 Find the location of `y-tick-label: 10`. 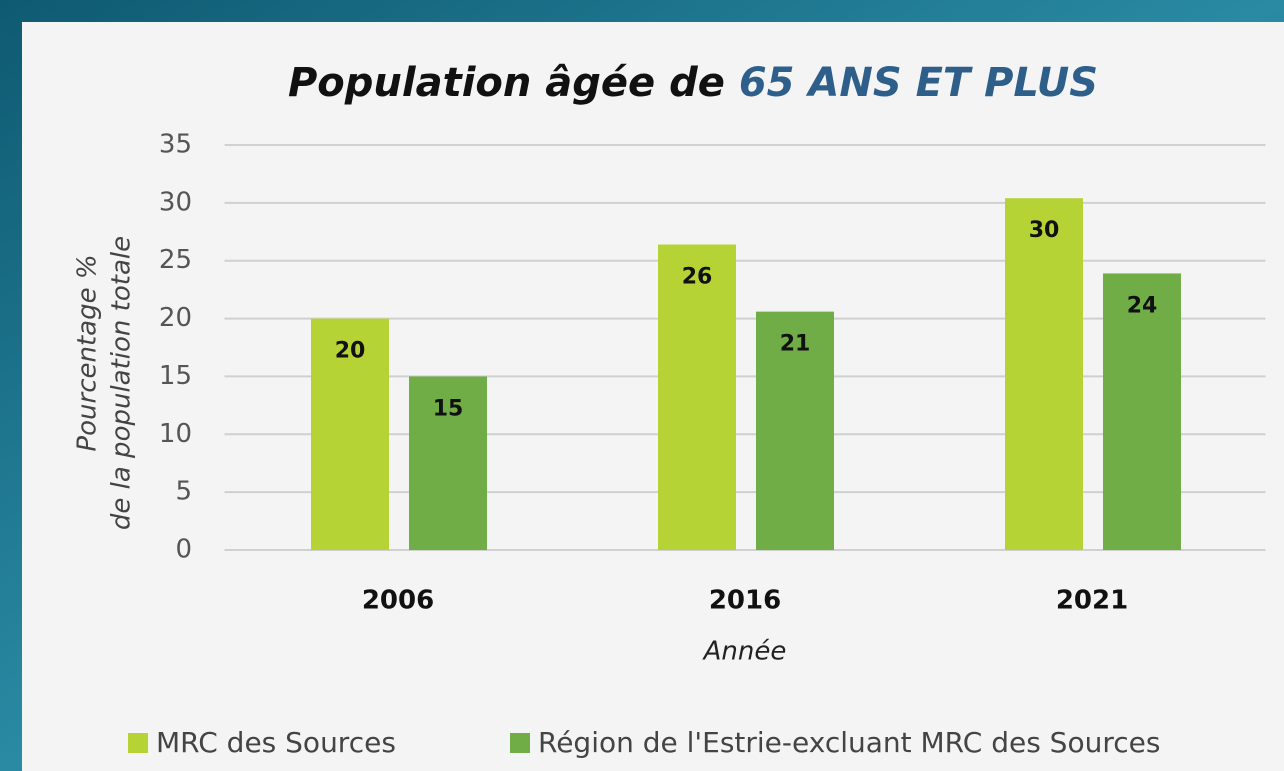

y-tick-label: 10 is located at coordinates (175, 434).